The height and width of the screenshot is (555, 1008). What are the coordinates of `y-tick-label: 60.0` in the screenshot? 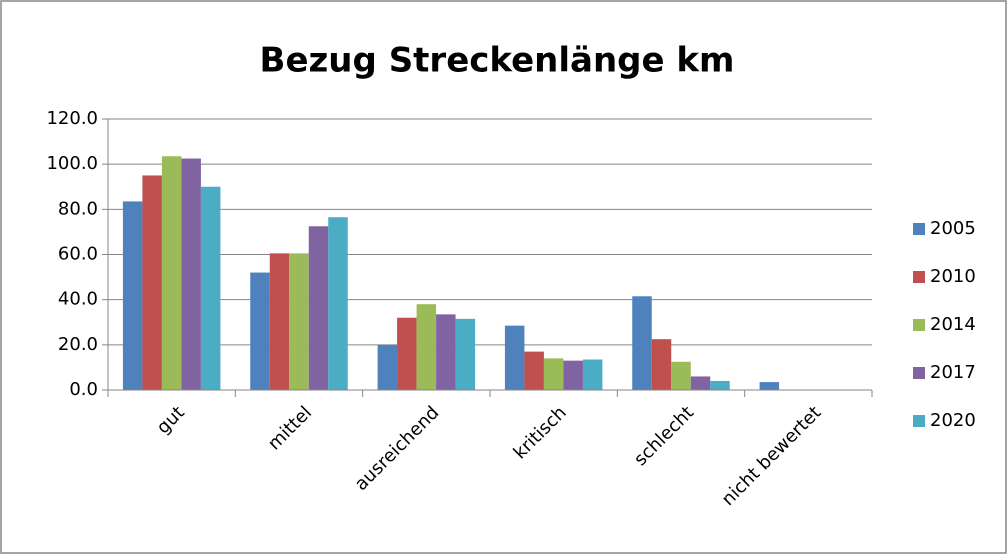 It's located at (78, 254).